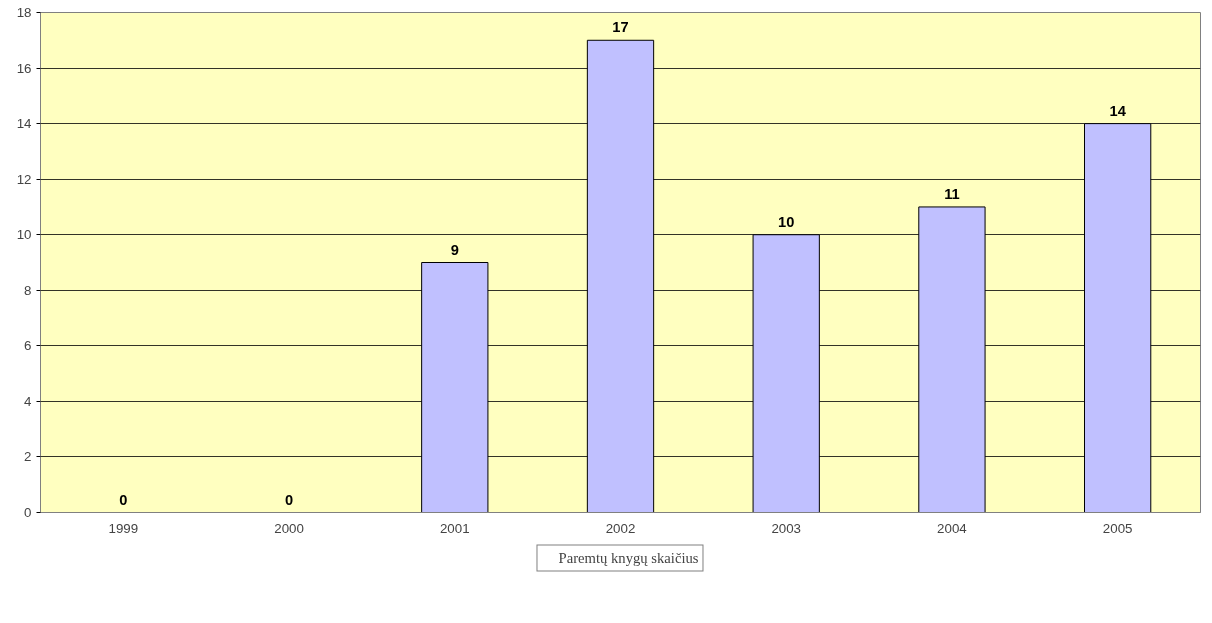  What do you see at coordinates (28, 401) in the screenshot?
I see `y-tick-label: 4` at bounding box center [28, 401].